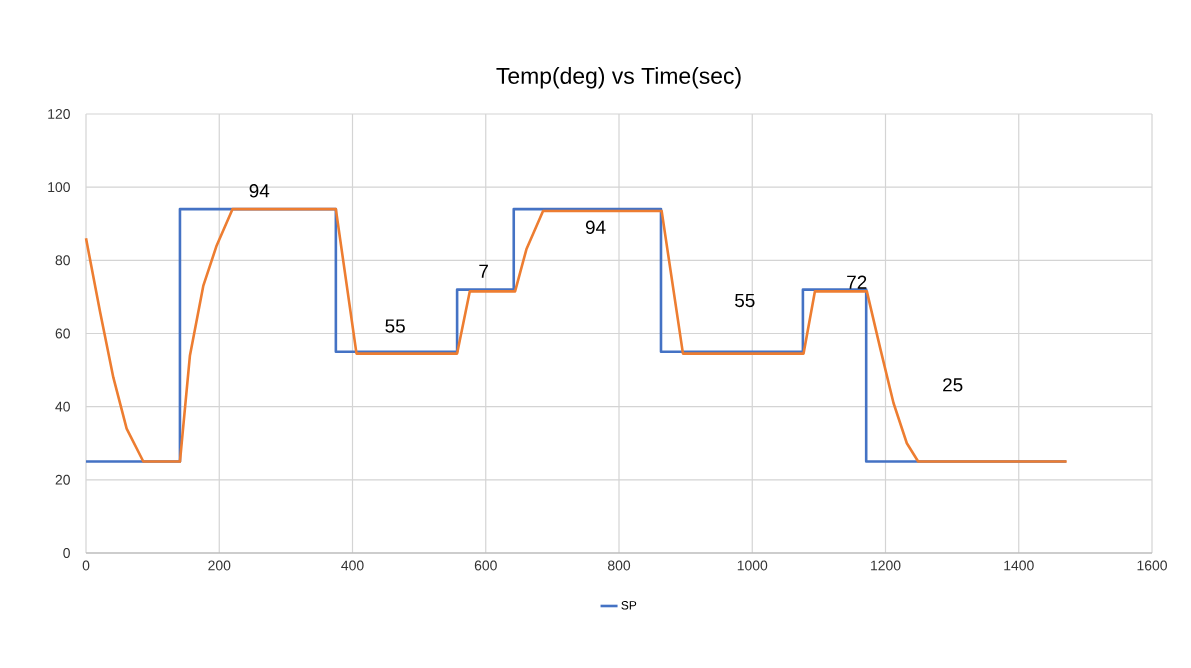 This screenshot has width=1191, height=668. I want to click on y-tick-label: 20, so click(62, 479).